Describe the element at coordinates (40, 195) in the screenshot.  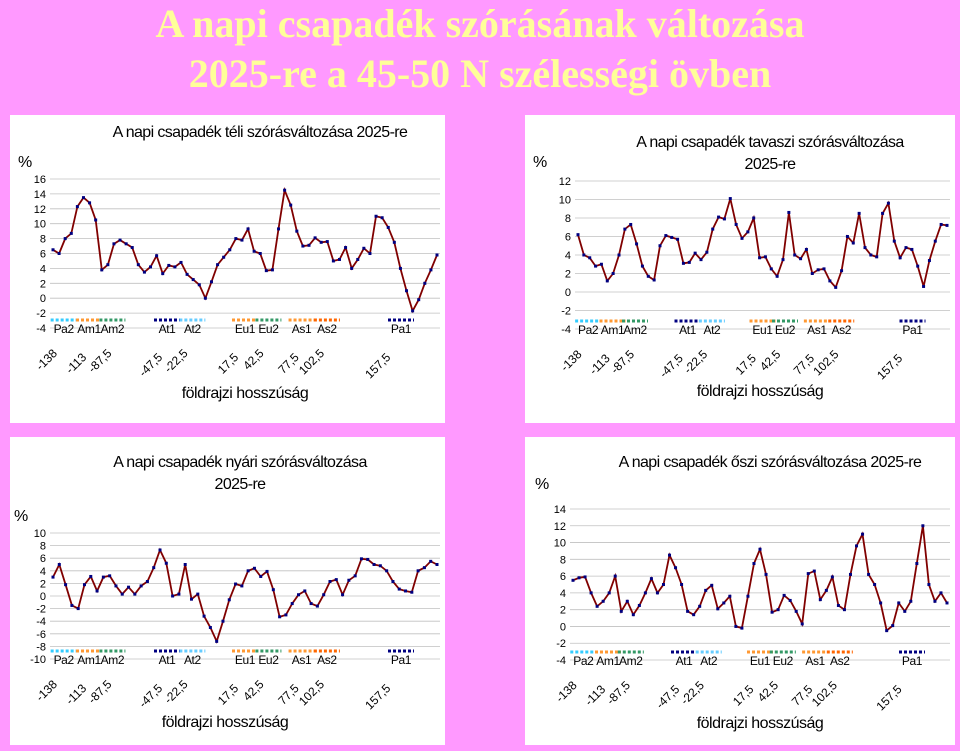
I see `y-tick-label: 14` at that location.